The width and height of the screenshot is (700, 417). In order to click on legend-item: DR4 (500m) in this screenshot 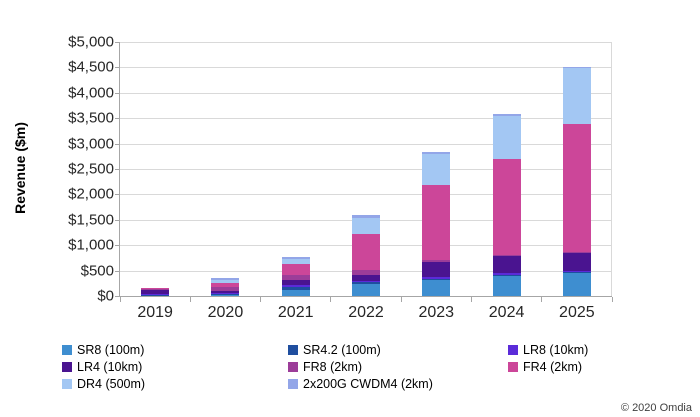, I will do `click(175, 383)`.